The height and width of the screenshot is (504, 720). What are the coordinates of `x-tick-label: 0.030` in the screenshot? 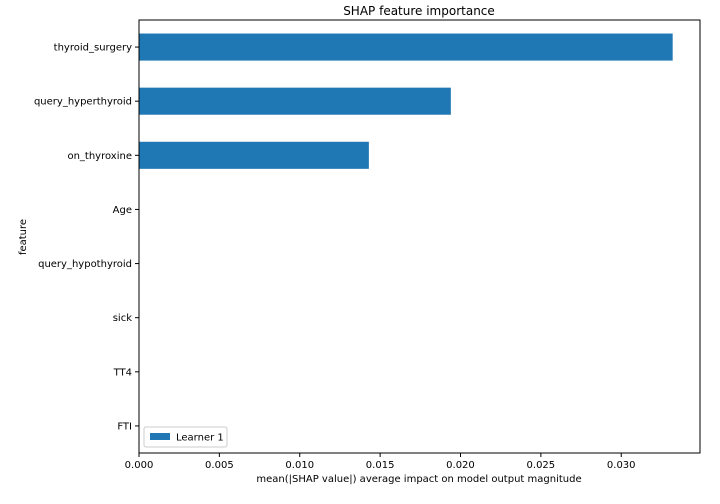 It's located at (621, 465).